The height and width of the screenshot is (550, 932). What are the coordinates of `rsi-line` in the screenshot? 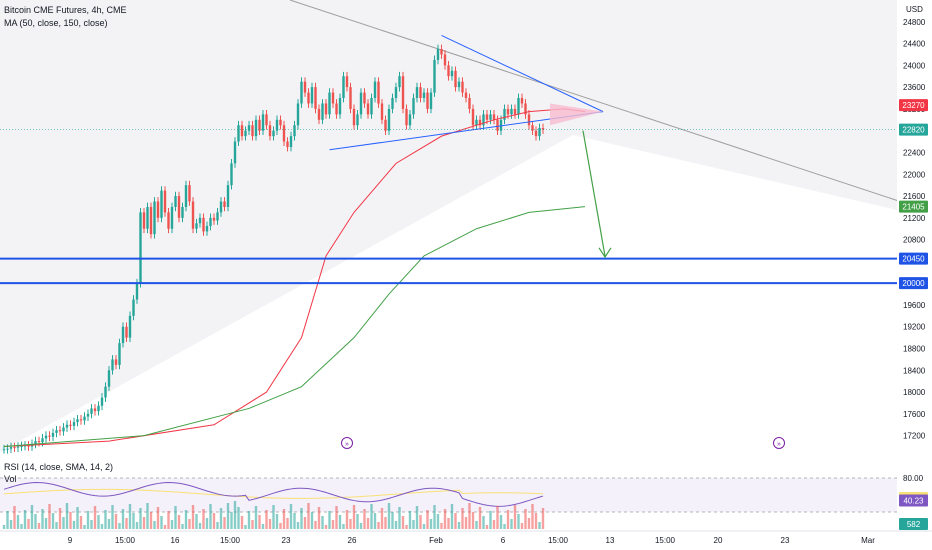 It's located at (273, 494).